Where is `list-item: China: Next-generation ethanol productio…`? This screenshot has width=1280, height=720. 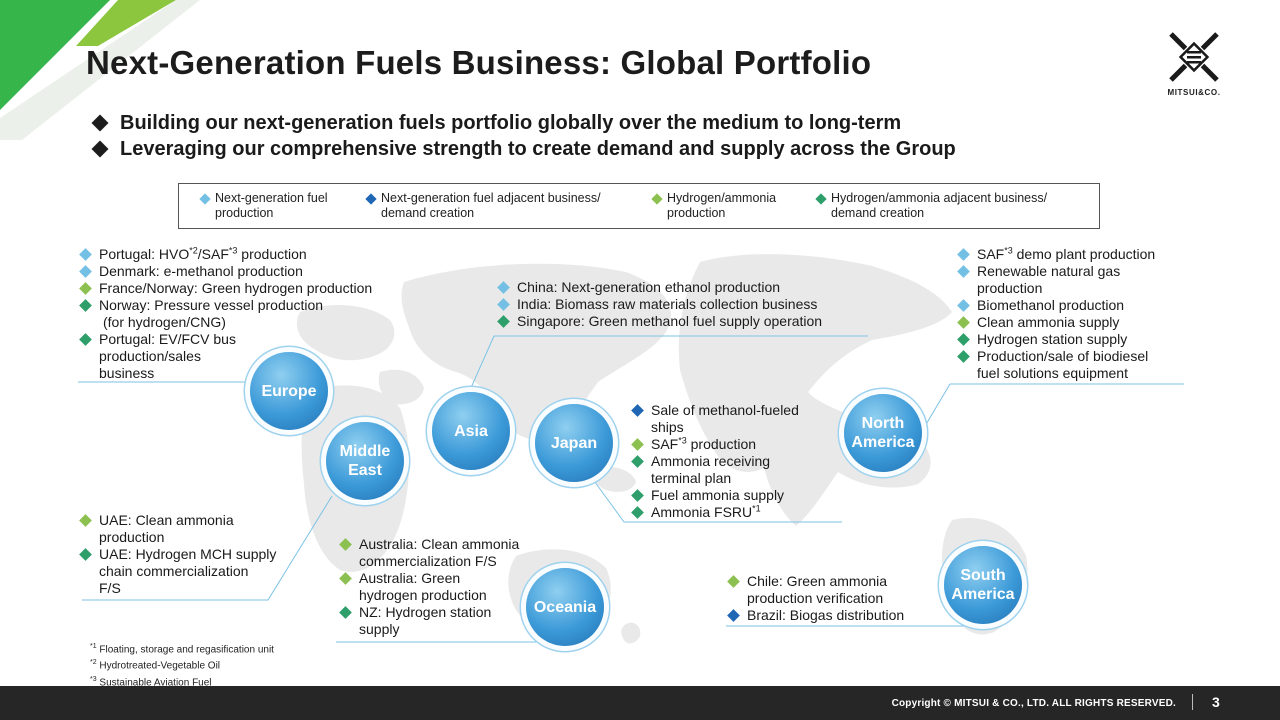
list-item: China: Next-generation ethanol productio… is located at coordinates (659, 287).